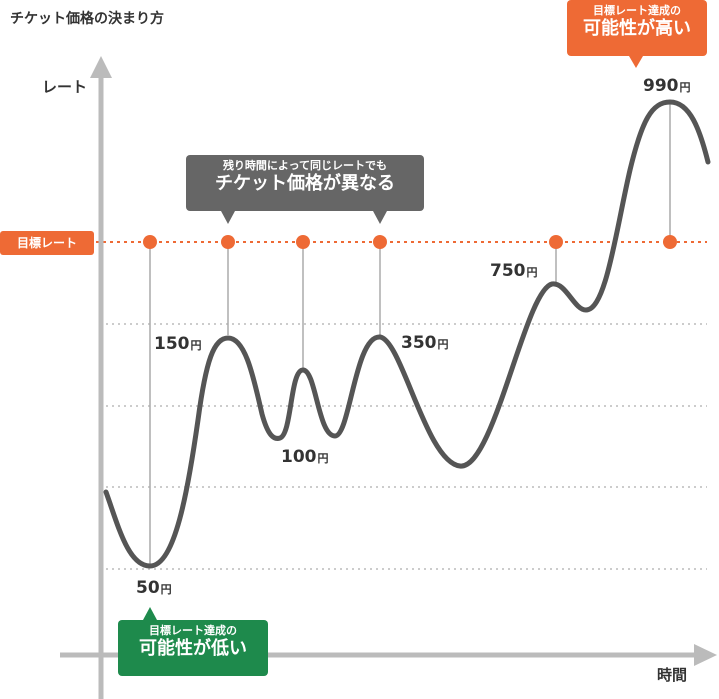 Image resolution: width=719 pixels, height=699 pixels. I want to click on price-value: 750, so click(508, 271).